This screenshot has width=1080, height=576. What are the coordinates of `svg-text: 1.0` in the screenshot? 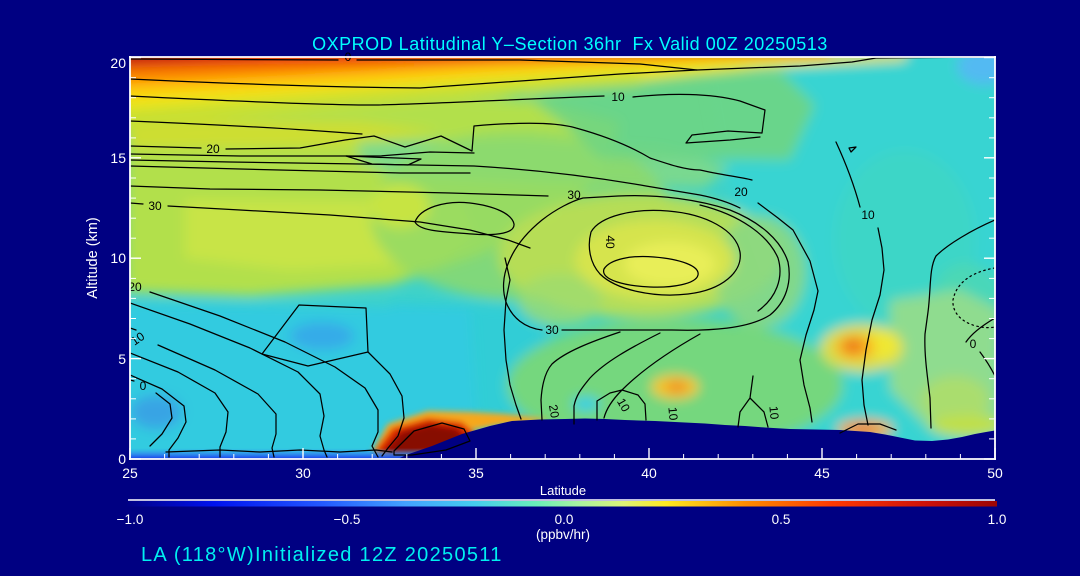 It's located at (997, 519).